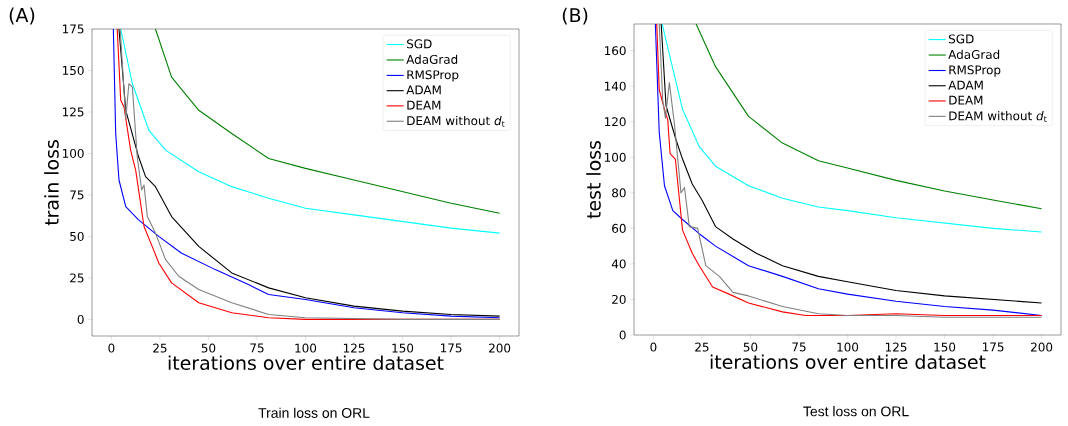 The height and width of the screenshot is (426, 1068). What do you see at coordinates (51, 183) in the screenshot?
I see `y-axis-title: train loss` at bounding box center [51, 183].